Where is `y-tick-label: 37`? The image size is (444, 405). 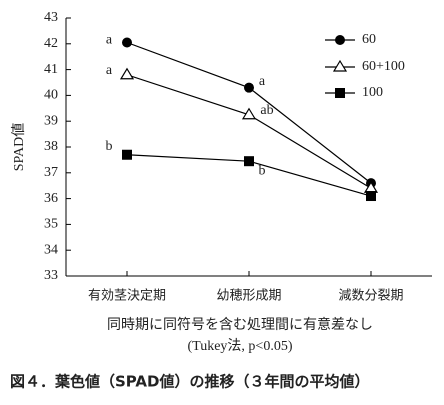 y-tick-label: 37 is located at coordinates (51, 172).